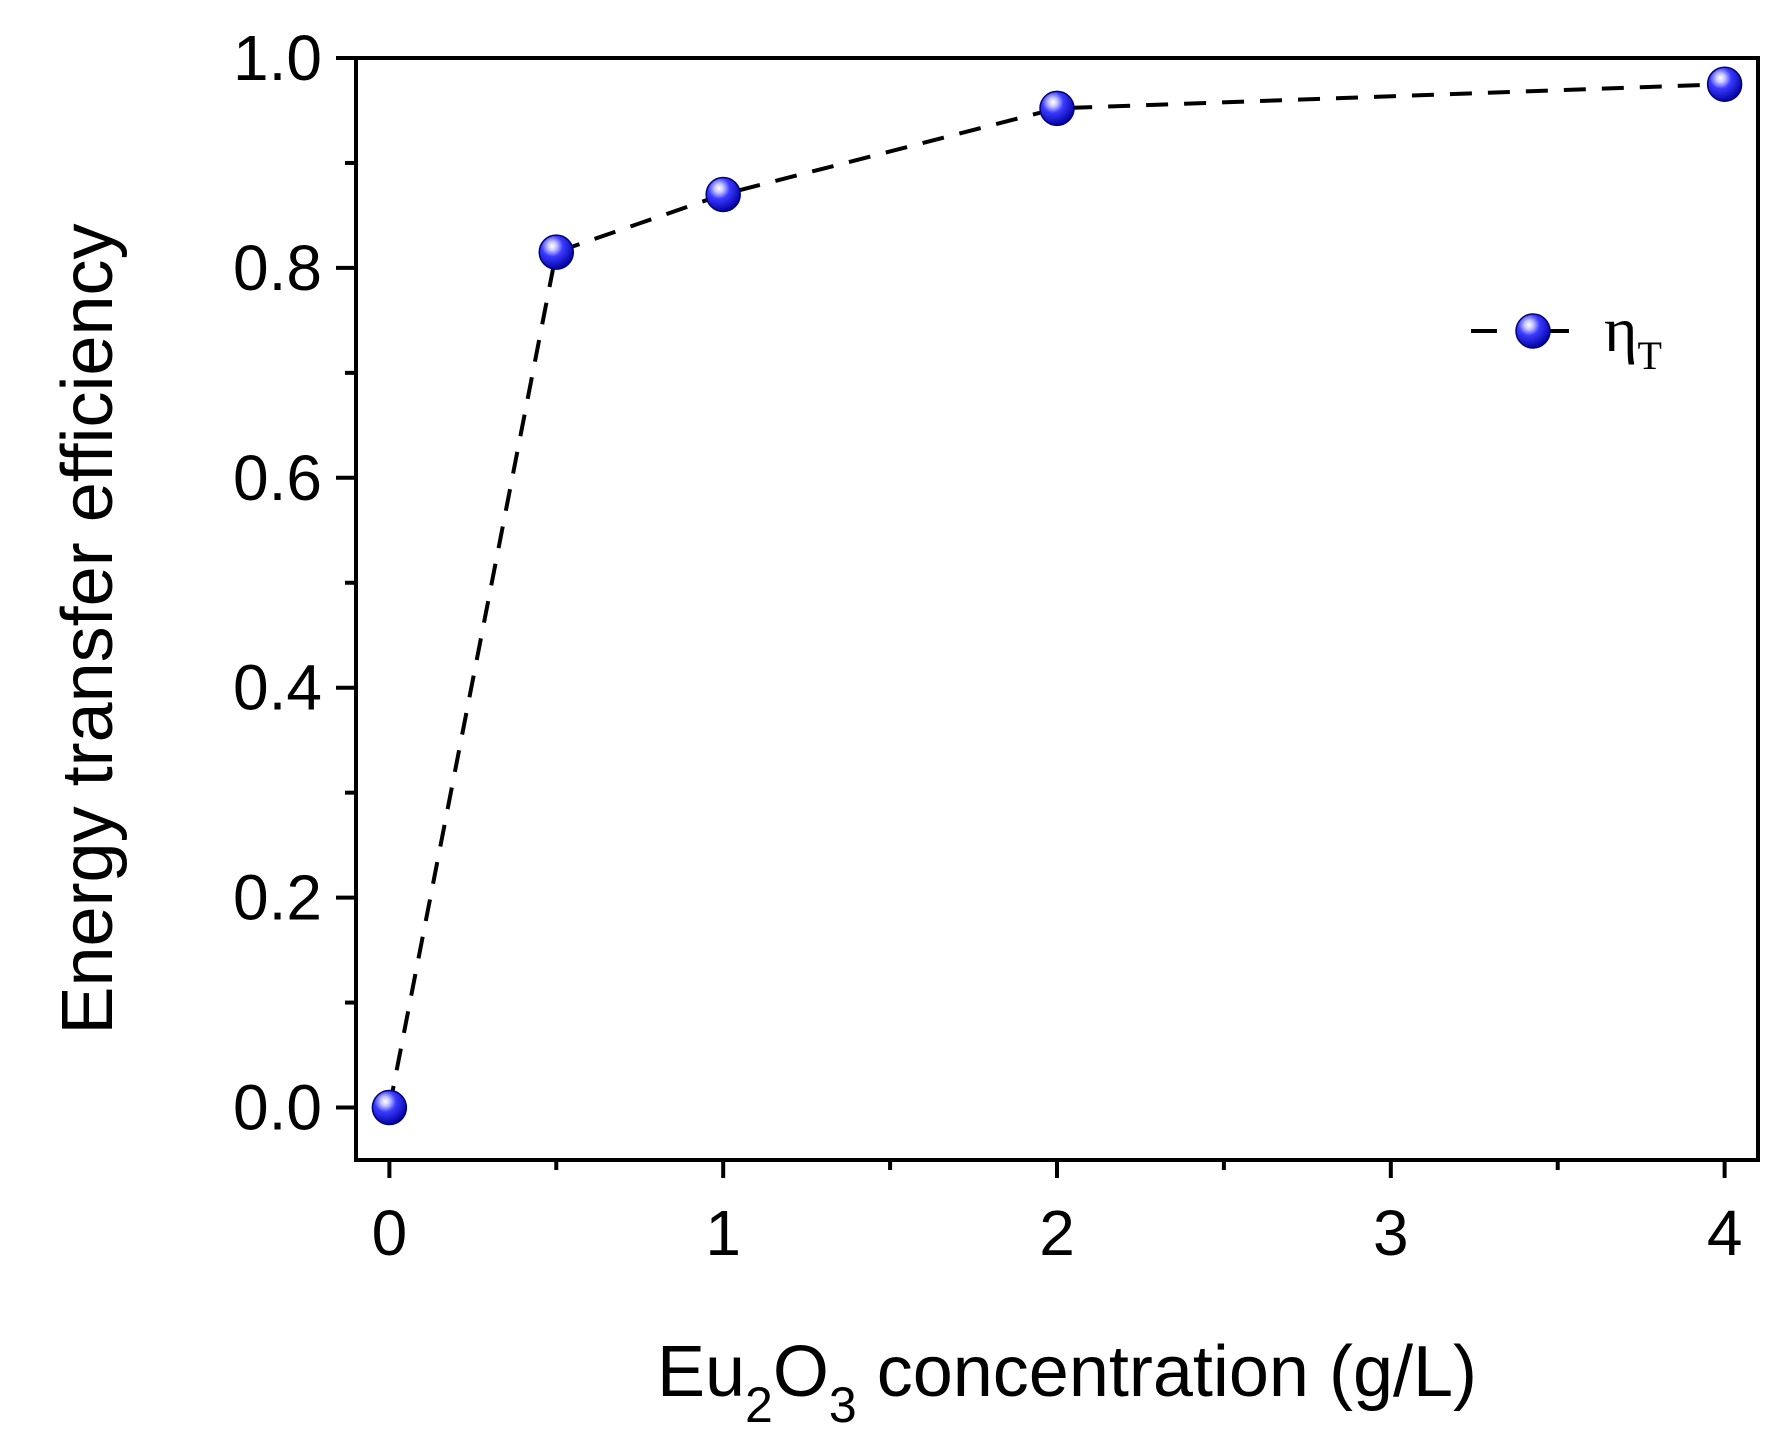 The image size is (1784, 1450). What do you see at coordinates (701, 1372) in the screenshot?
I see `x-axis-title-text: Eu` at bounding box center [701, 1372].